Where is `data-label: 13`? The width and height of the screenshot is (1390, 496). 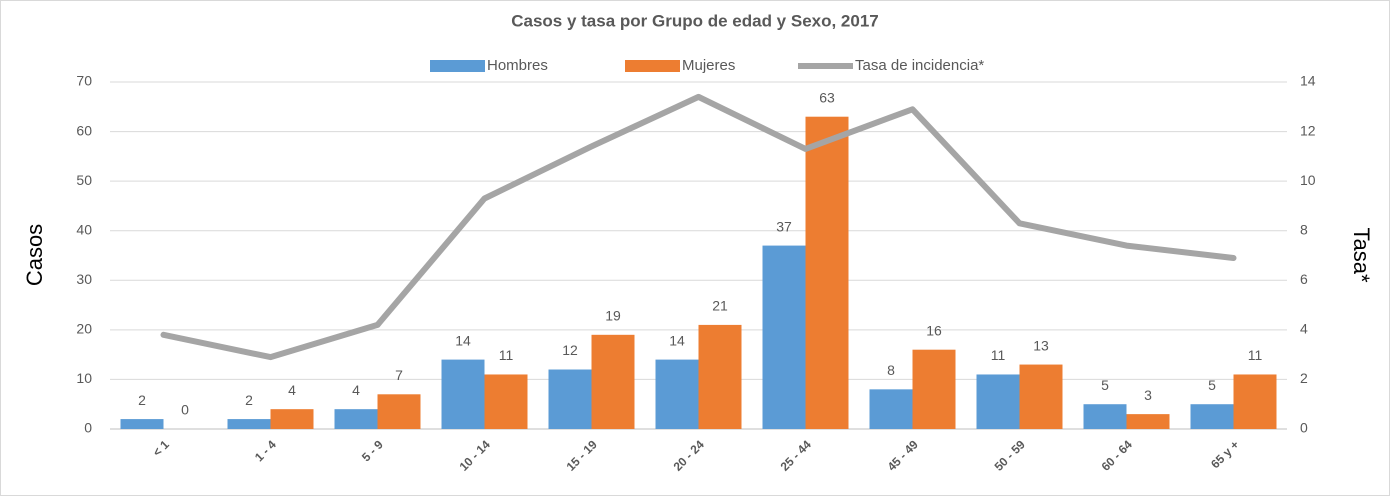 data-label: 13 is located at coordinates (1041, 345).